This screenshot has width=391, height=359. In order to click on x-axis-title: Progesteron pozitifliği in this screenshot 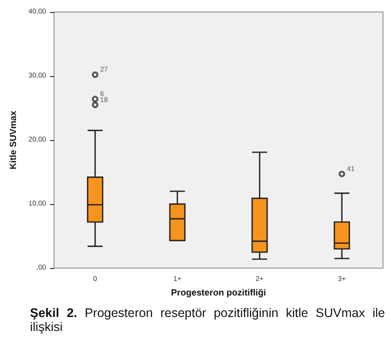, I will do `click(218, 293)`.